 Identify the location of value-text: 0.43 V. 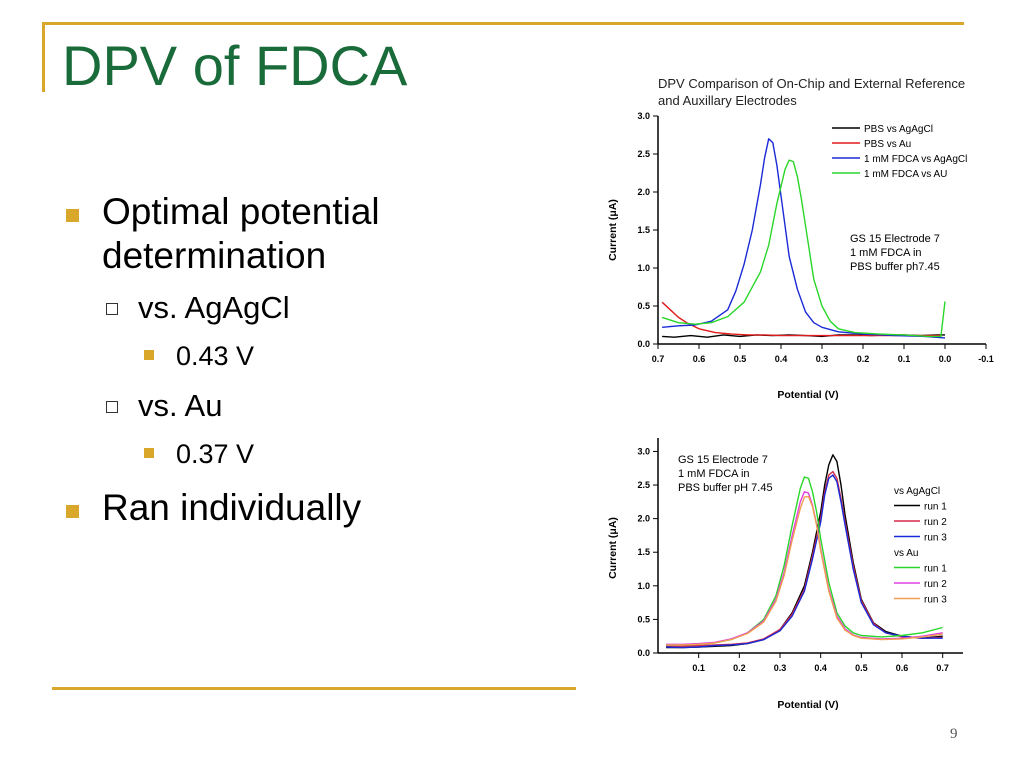
(215, 356).